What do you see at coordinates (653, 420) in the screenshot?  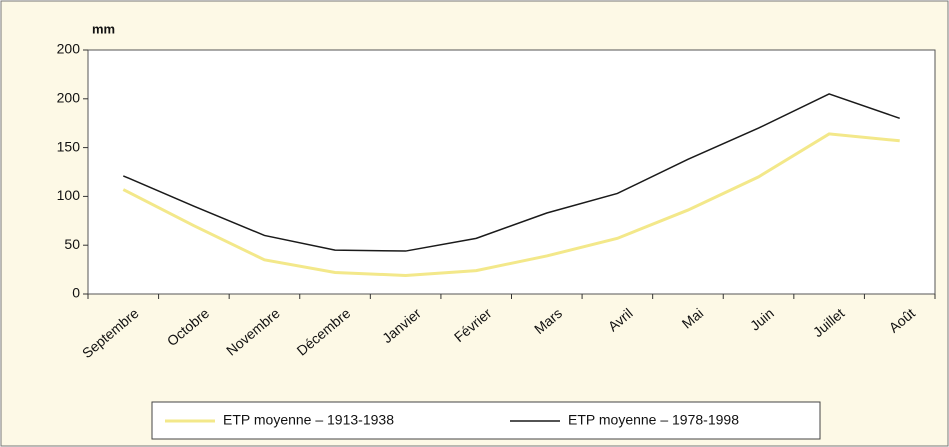 I see `legend-label: ETP moyenne – 1978-1998` at bounding box center [653, 420].